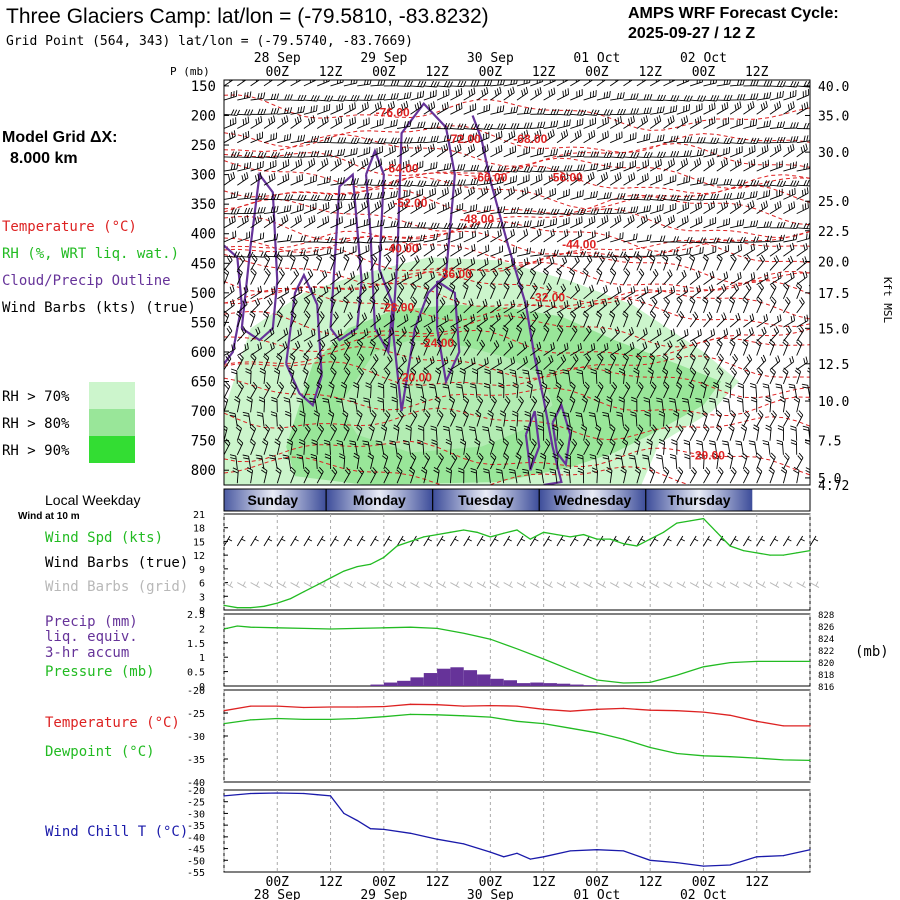  What do you see at coordinates (544, 72) in the screenshot?
I see `top-hour-label: 12Z` at bounding box center [544, 72].